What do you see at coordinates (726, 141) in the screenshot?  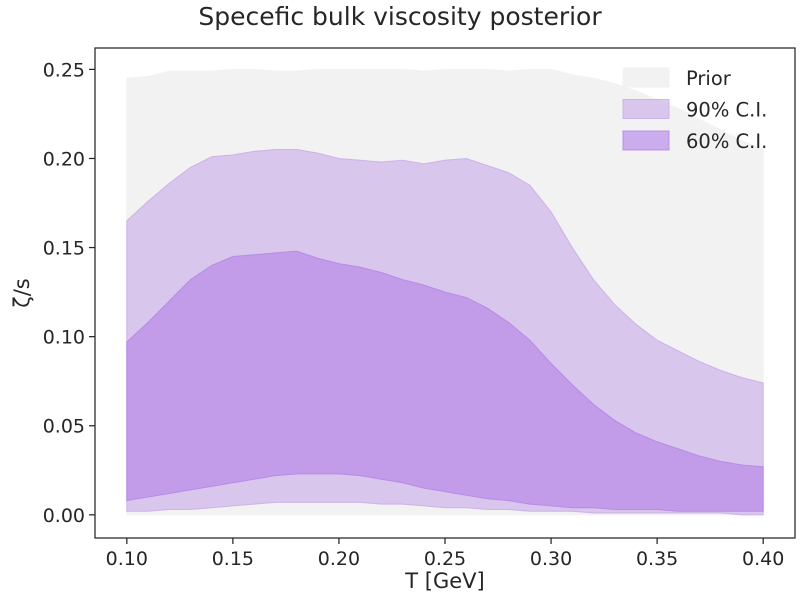 I see `legend-label-60-c-i: 60% C.I.` at bounding box center [726, 141].